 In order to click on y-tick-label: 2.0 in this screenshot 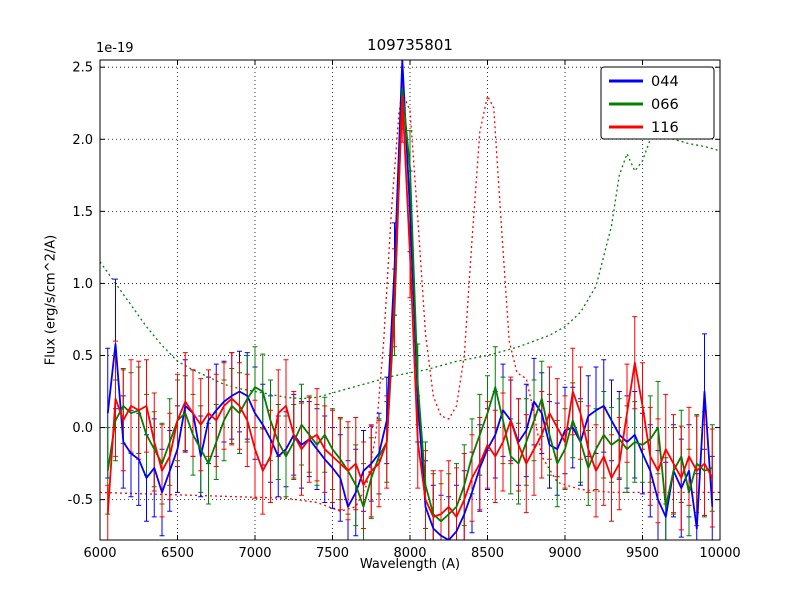, I will do `click(82, 140)`.